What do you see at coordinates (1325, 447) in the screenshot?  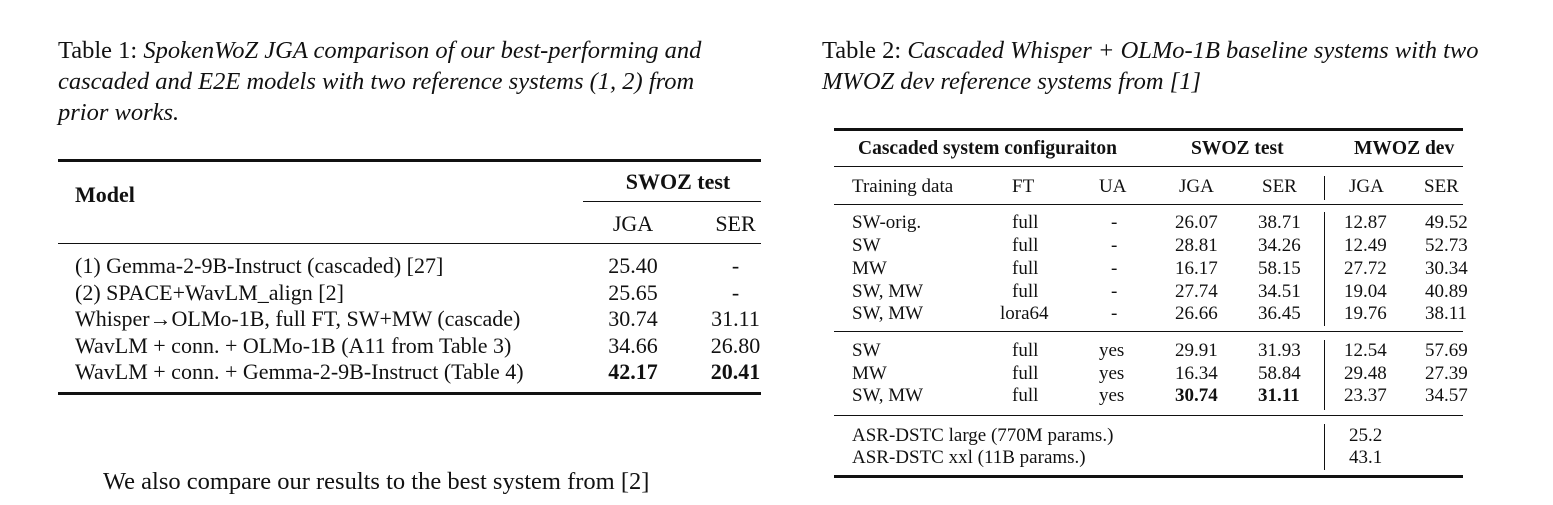 I see `table2-block3-divider` at bounding box center [1325, 447].